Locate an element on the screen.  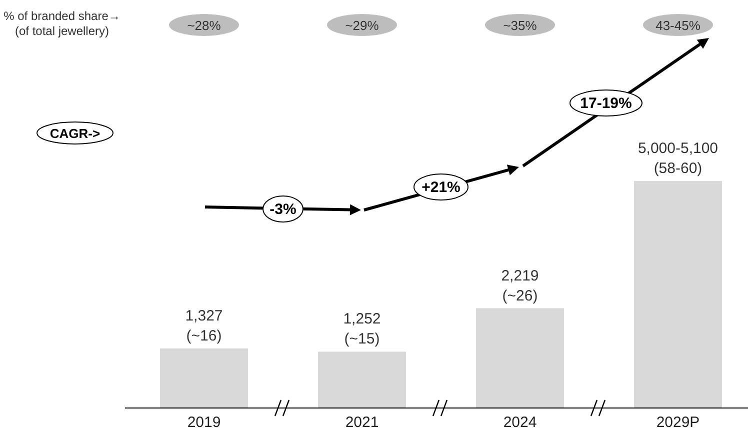
annotation: +21% is located at coordinates (441, 187).